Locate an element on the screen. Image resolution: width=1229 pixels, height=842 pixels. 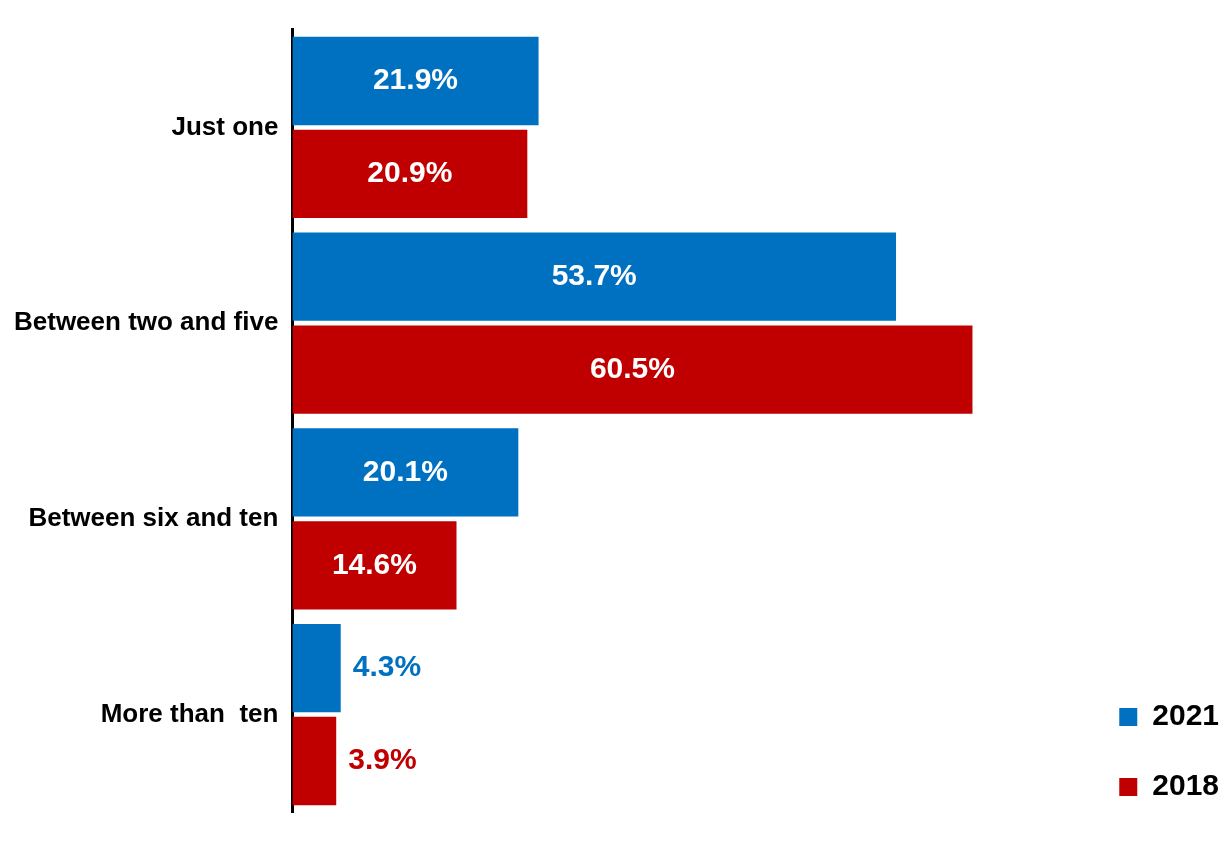
data-label: 20.1% is located at coordinates (405, 470).